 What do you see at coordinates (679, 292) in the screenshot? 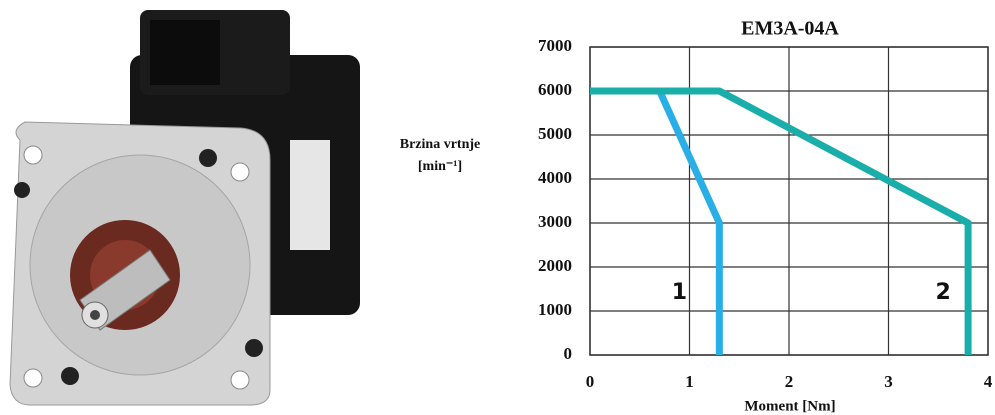
I see `series-label: 1` at bounding box center [679, 292].